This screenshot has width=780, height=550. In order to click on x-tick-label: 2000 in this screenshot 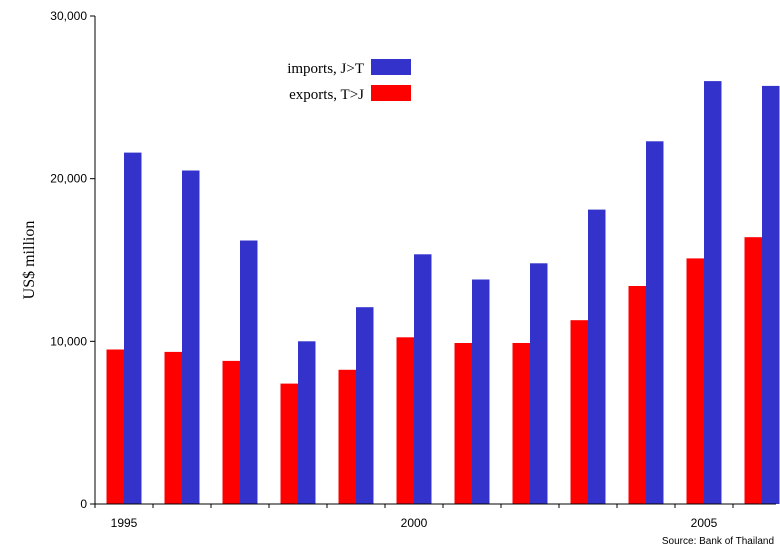, I will do `click(414, 523)`.